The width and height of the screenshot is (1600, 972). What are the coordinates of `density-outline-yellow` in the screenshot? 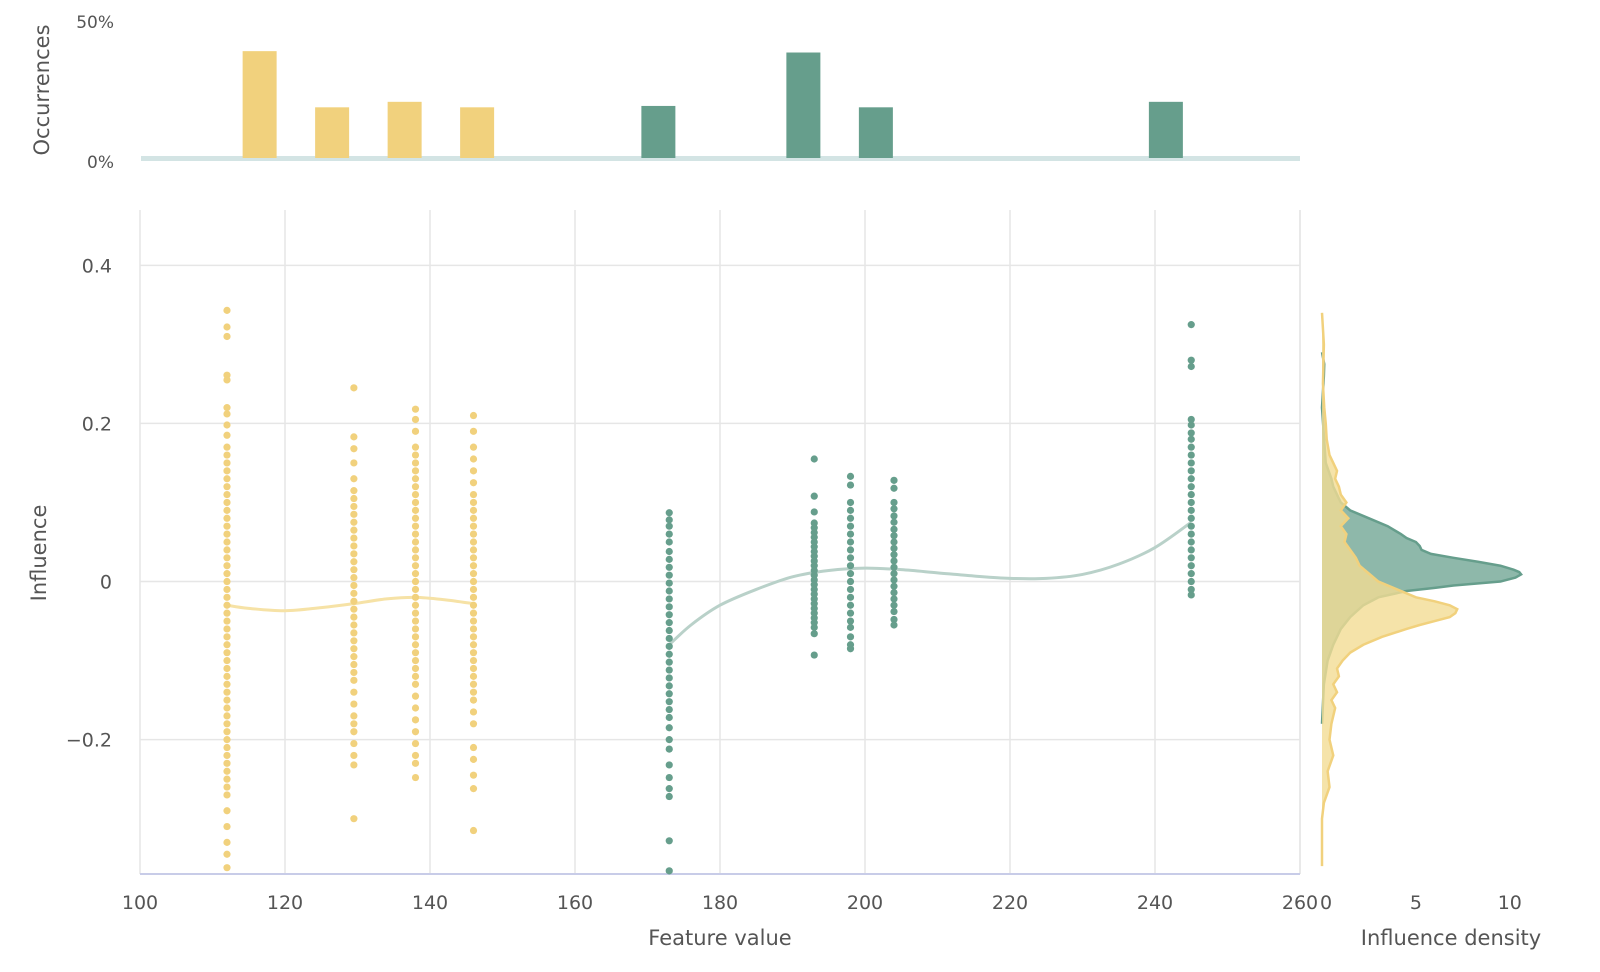 It's located at (1389, 589).